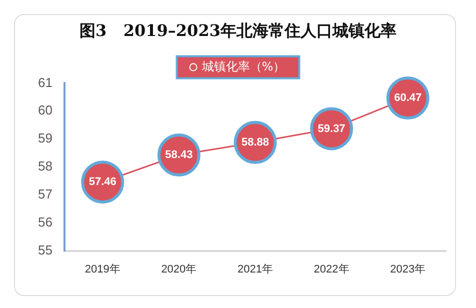 Image resolution: width=476 pixels, height=308 pixels. Describe the element at coordinates (45, 138) in the screenshot. I see `y-tick-label: 59` at that location.